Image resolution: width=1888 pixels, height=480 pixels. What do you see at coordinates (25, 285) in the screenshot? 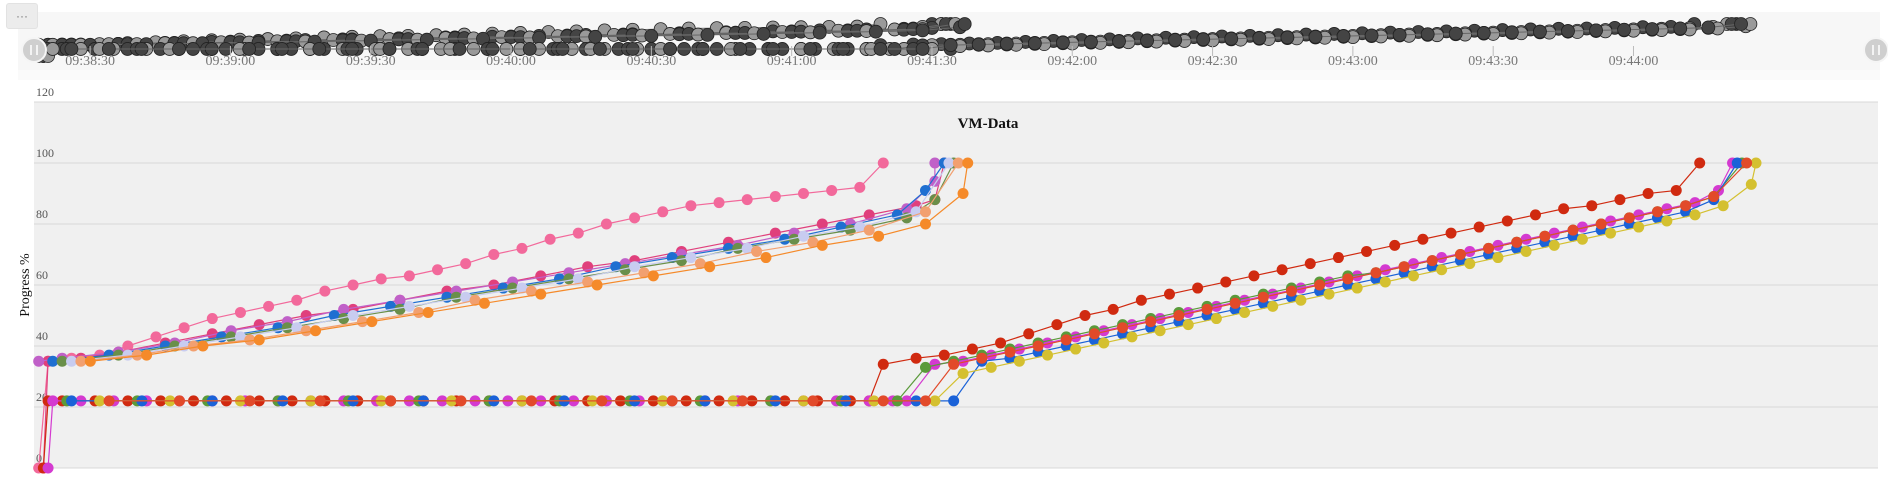
I see `y-axis-label: Progress %` at bounding box center [25, 285].